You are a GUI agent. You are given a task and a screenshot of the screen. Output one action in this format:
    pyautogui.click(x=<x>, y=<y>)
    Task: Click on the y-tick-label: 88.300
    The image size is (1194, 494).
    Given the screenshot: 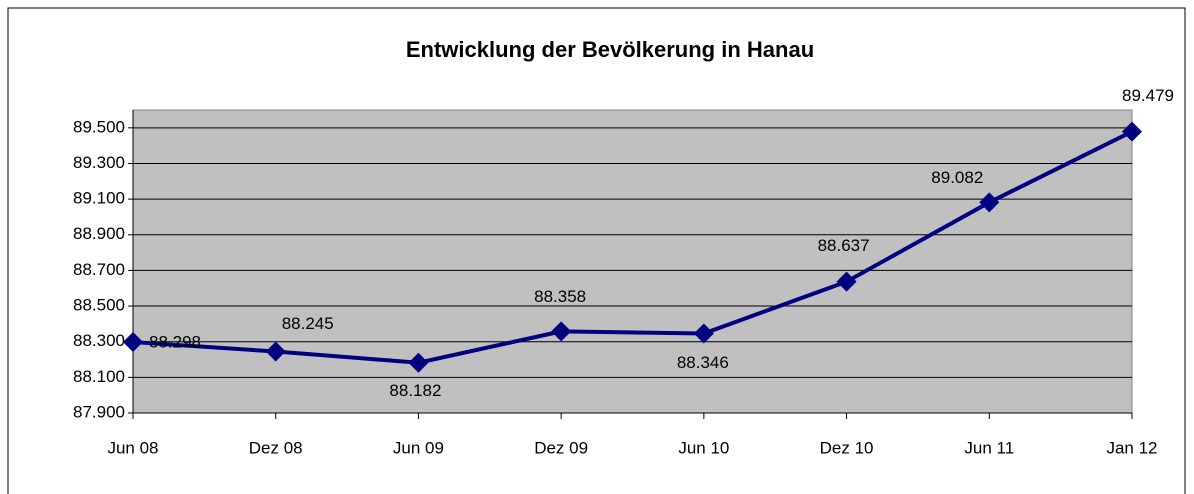 What is the action you would take?
    pyautogui.click(x=99, y=340)
    